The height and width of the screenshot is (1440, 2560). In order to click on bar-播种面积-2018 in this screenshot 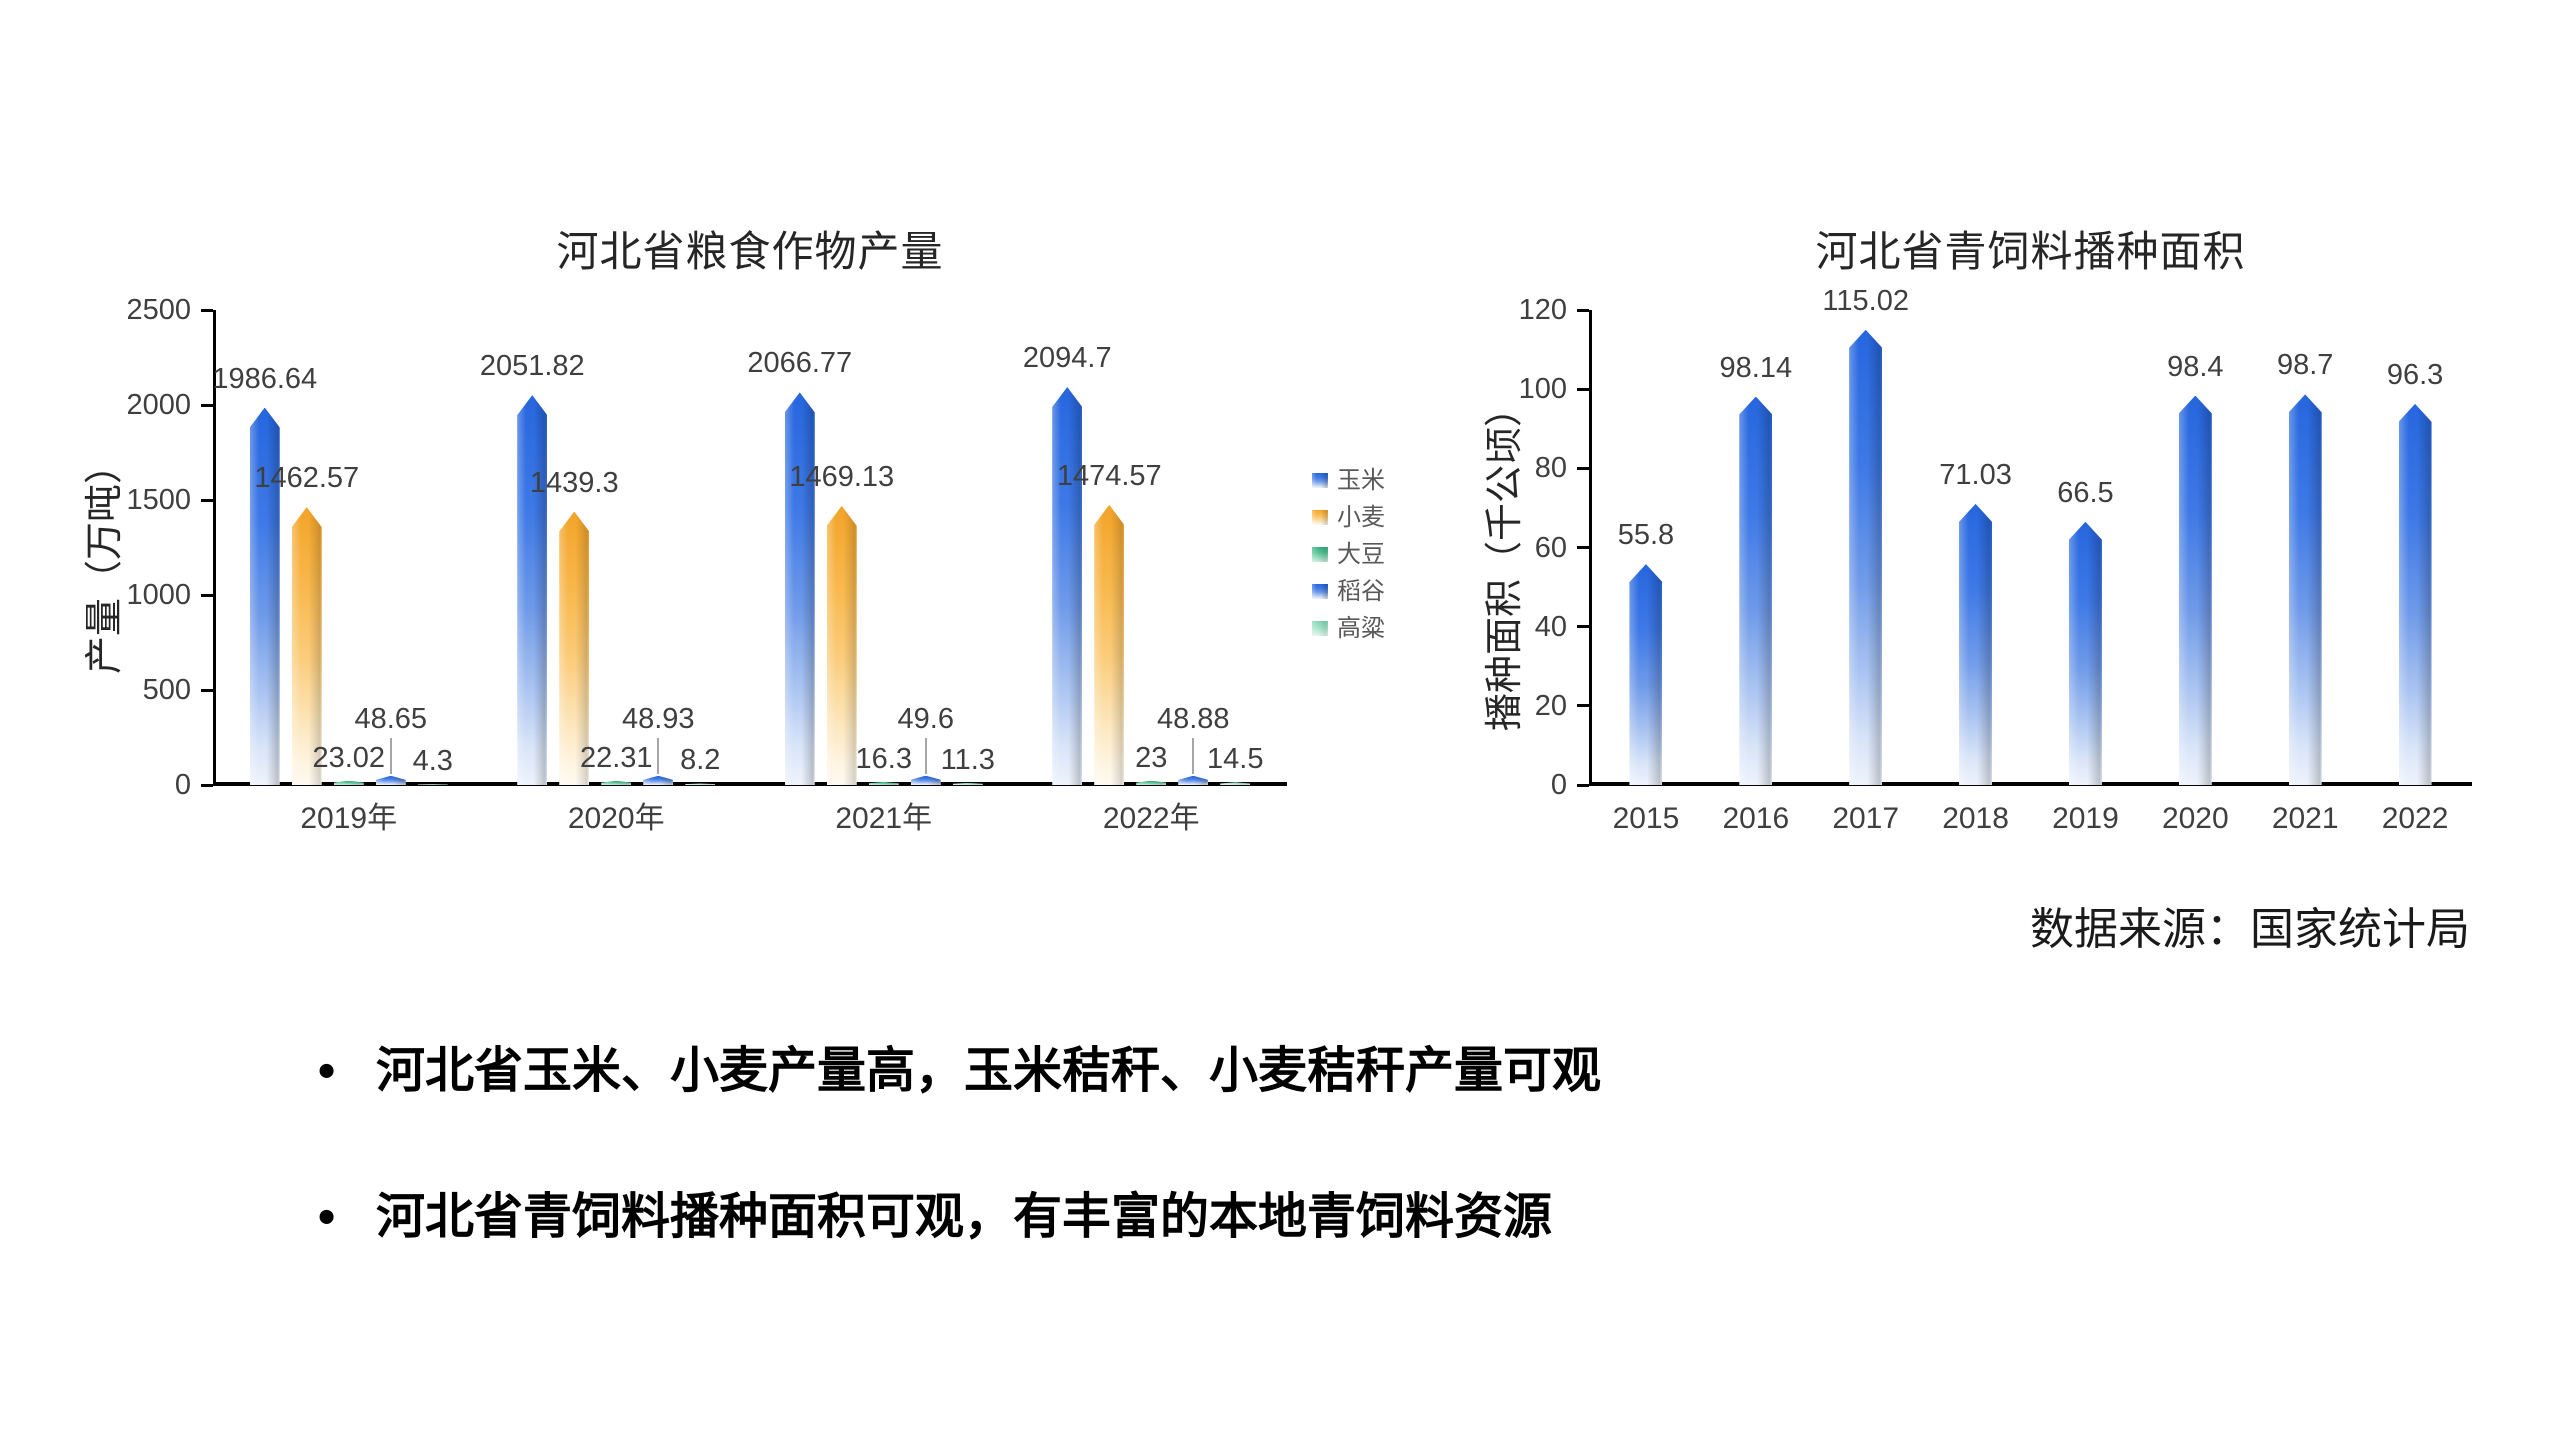, I will do `click(1976, 644)`.